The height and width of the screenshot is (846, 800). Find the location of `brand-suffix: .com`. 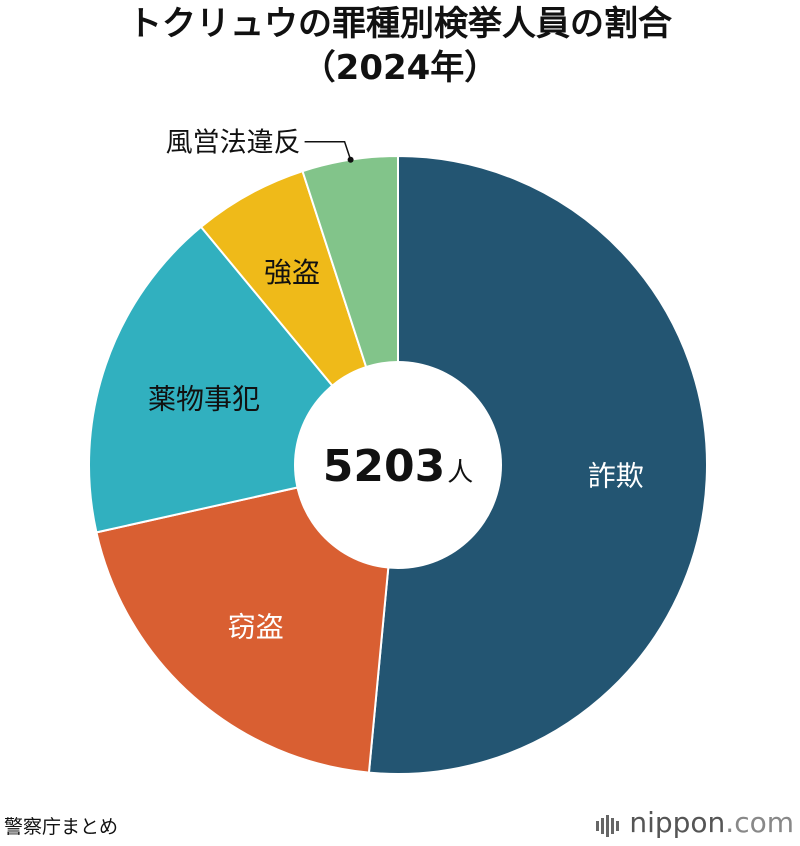

brand-suffix: .com is located at coordinates (759, 822).